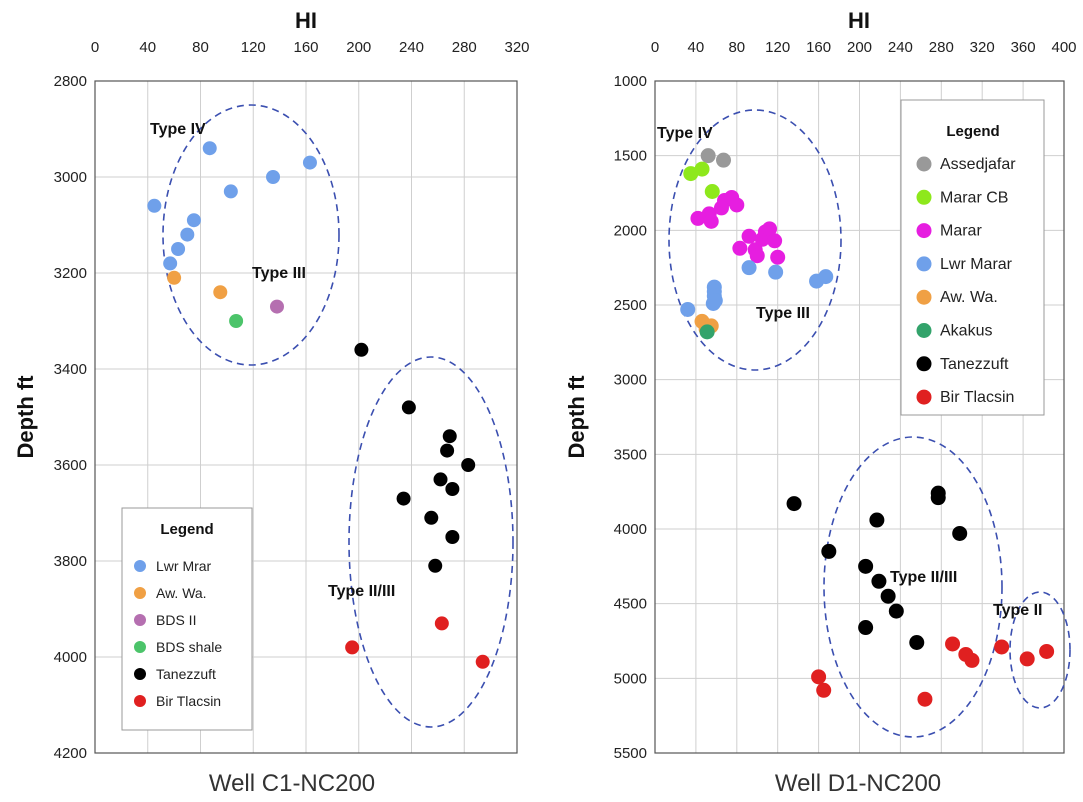  Describe the element at coordinates (178, 129) in the screenshot. I see `left-label-type-iv: Type IV` at that location.